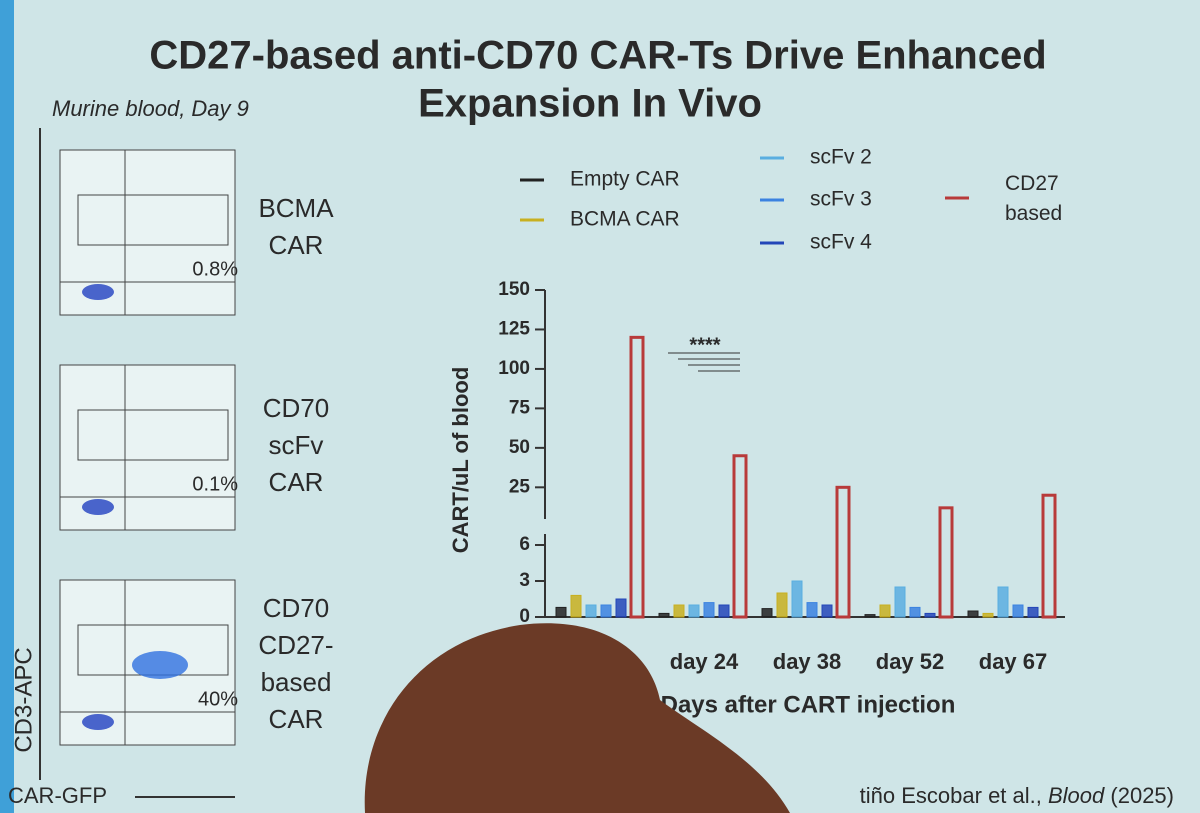 Image resolution: width=1200 pixels, height=813 pixels. I want to click on x-tick-label: day 38, so click(807, 661).